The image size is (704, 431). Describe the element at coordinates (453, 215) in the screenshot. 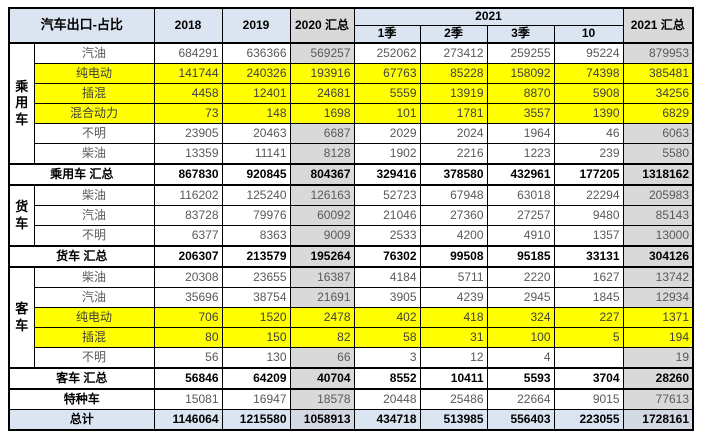

I see `value-cell: 27360` at that location.